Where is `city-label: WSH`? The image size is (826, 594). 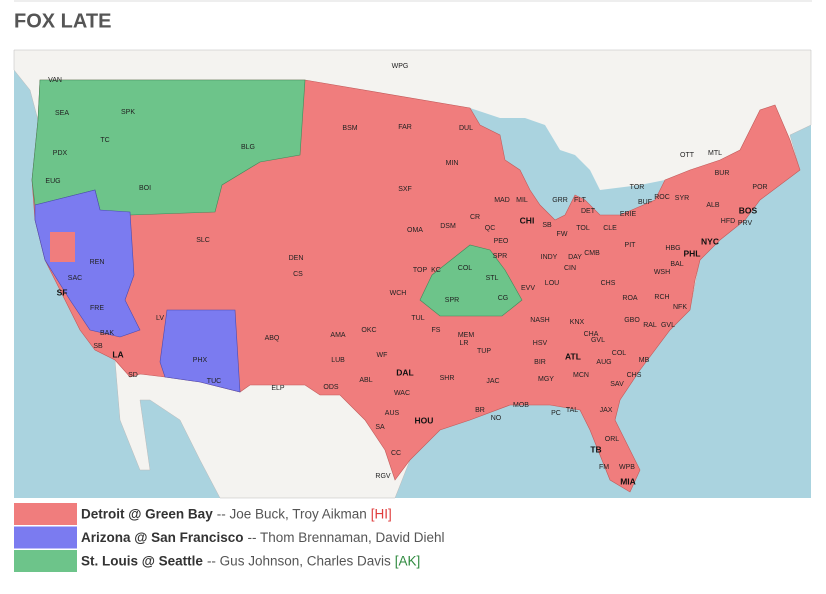
city-label: WSH is located at coordinates (662, 272).